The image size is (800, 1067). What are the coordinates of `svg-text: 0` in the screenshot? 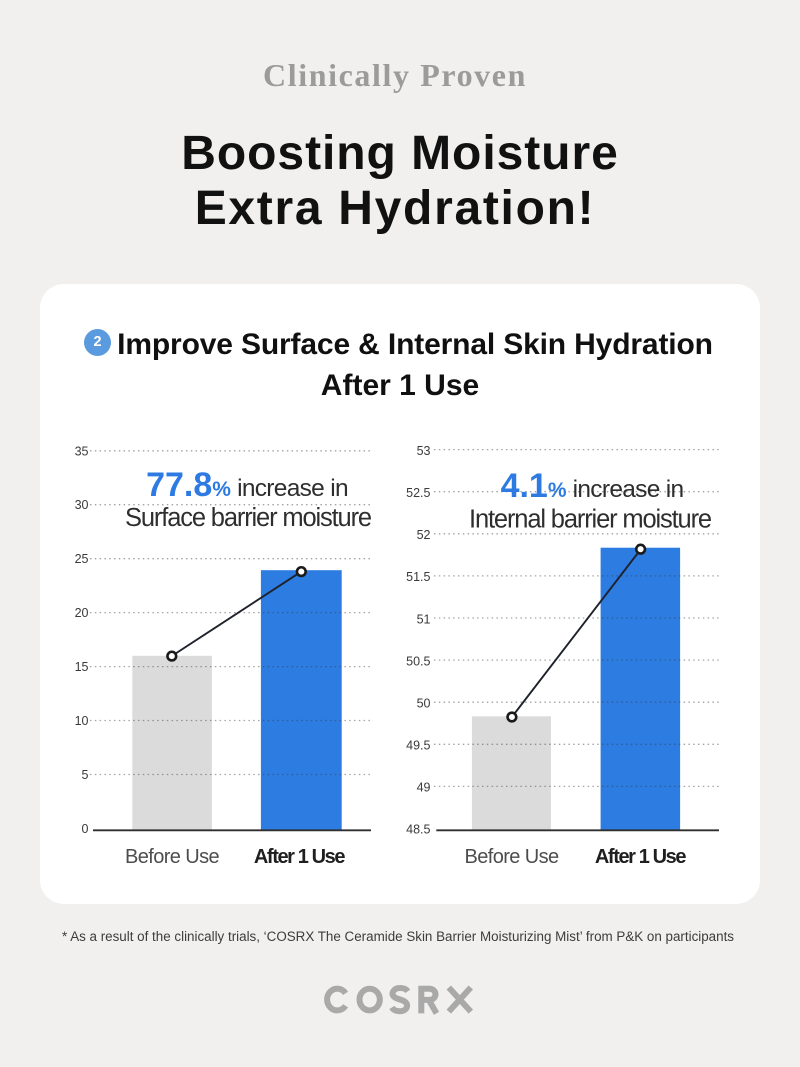 It's located at (85, 829).